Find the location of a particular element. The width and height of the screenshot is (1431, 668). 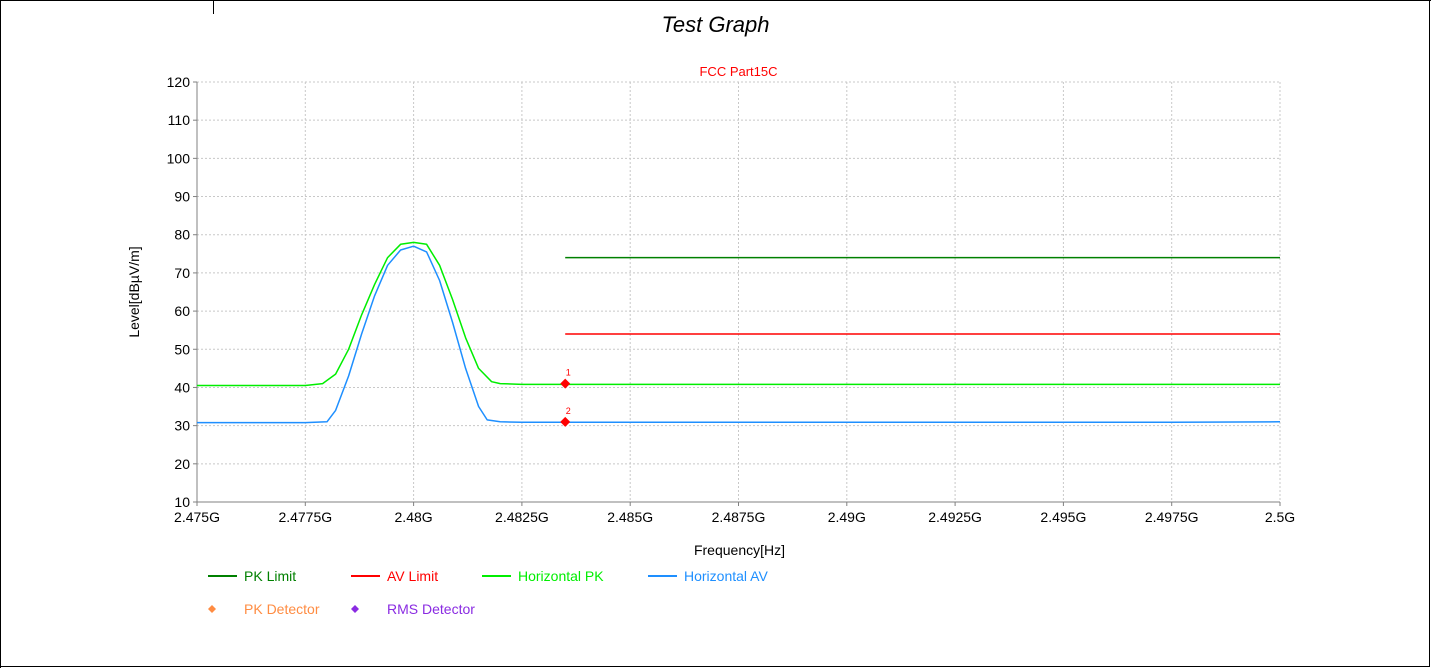

marker-label: 2 is located at coordinates (568, 411).